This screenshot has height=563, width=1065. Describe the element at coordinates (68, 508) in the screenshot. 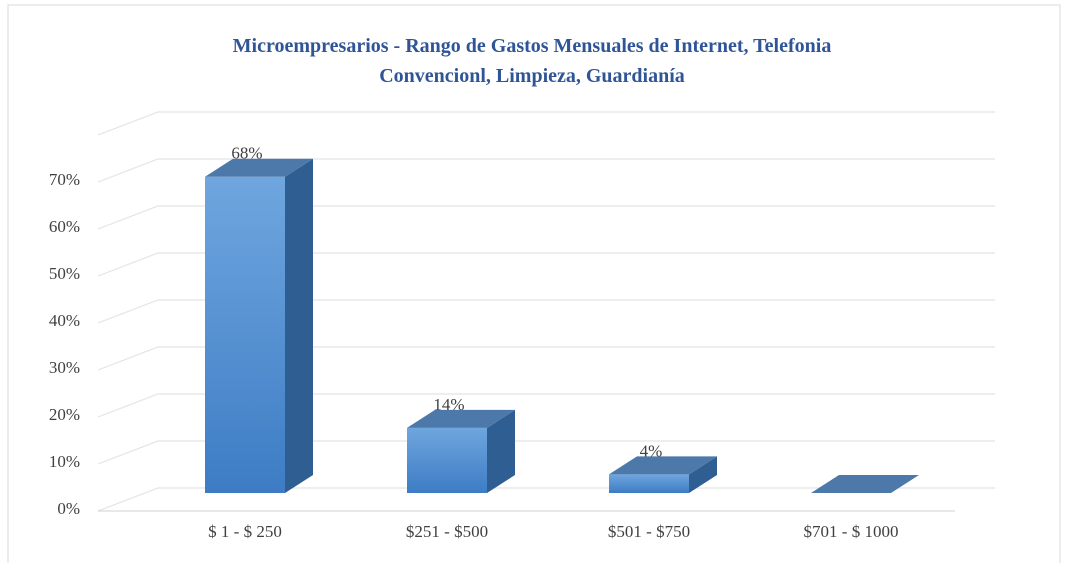

I see `y-tick-label: 0%` at that location.